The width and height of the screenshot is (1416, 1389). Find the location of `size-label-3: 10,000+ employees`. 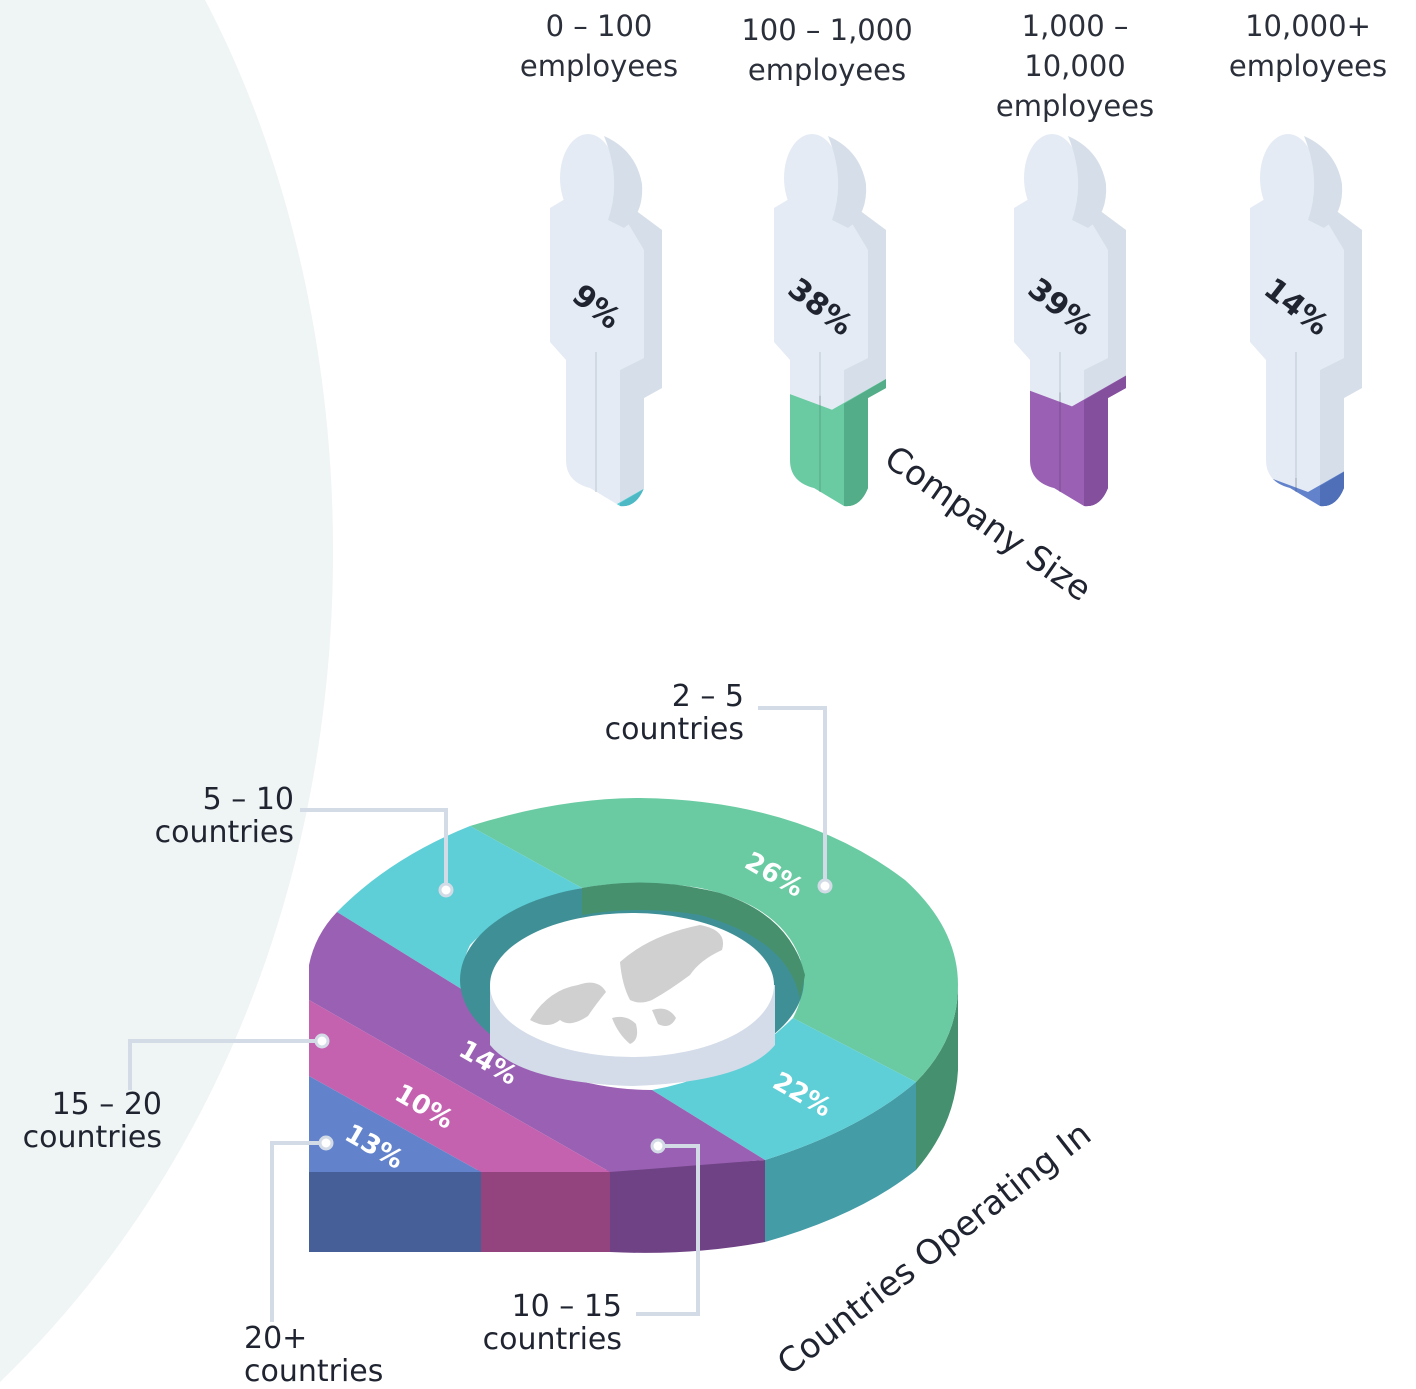

size-label-3: 10,000+ employees is located at coordinates (1308, 46).